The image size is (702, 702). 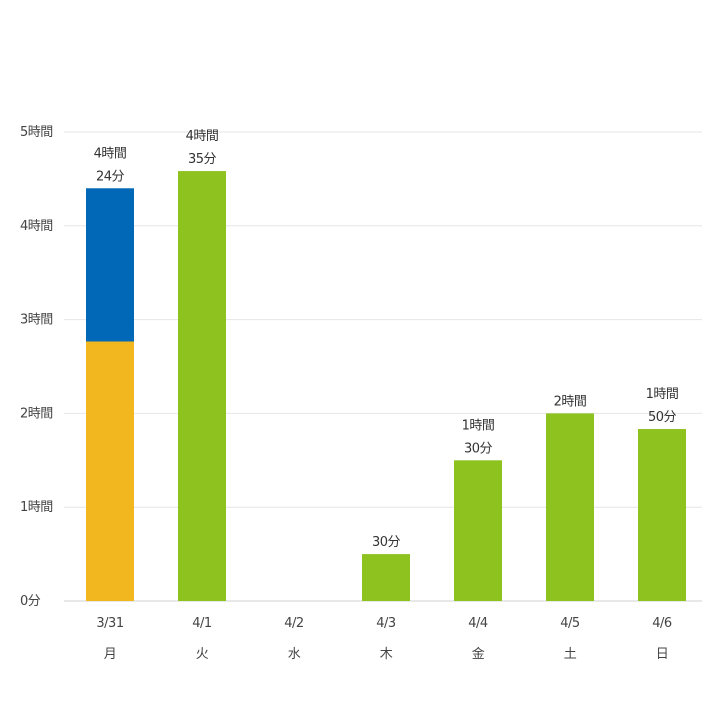 I want to click on x-tick-day: 金, so click(x=478, y=654).